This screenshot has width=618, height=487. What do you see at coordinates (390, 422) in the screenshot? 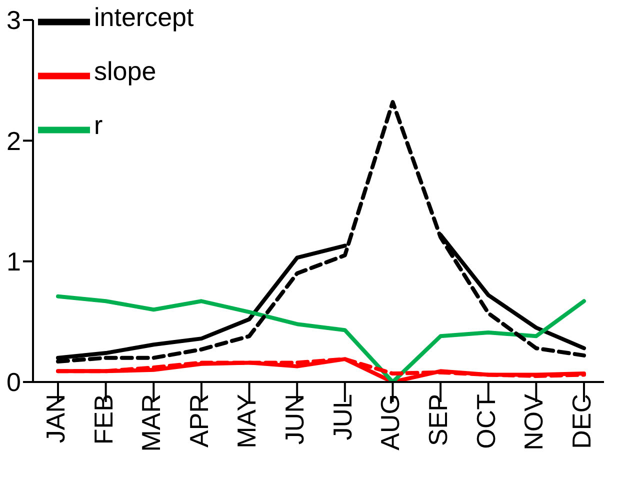
I see `x-tick-label: AUG` at bounding box center [390, 422].